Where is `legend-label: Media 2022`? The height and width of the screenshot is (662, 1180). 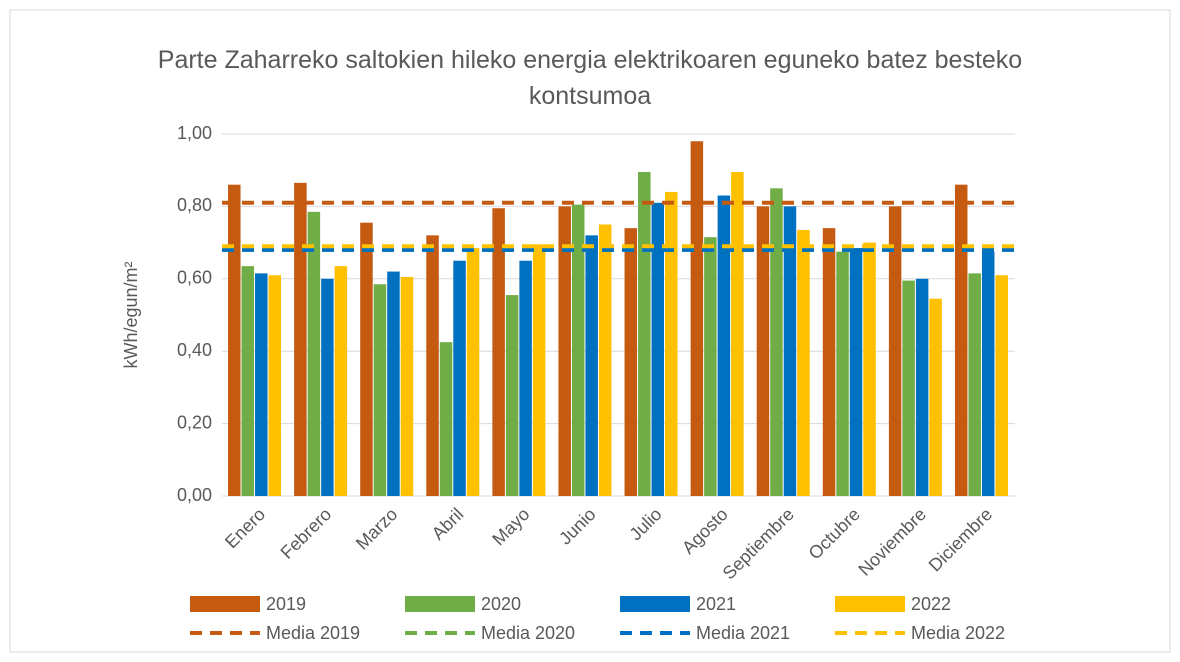 legend-label: Media 2022 is located at coordinates (958, 633).